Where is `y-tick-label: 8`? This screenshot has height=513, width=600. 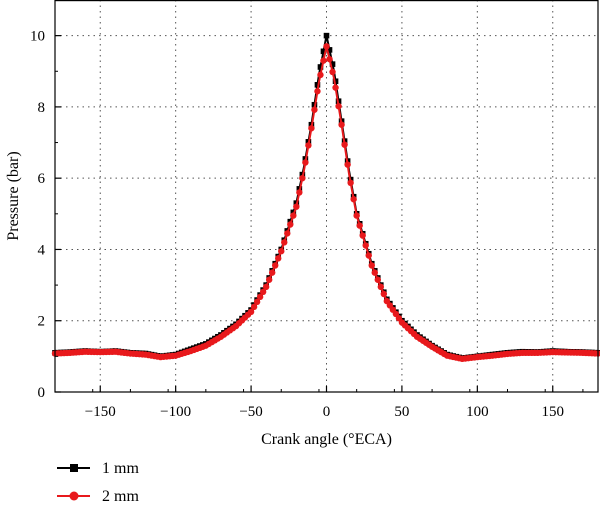
y-tick-label: 8 is located at coordinates (42, 108).